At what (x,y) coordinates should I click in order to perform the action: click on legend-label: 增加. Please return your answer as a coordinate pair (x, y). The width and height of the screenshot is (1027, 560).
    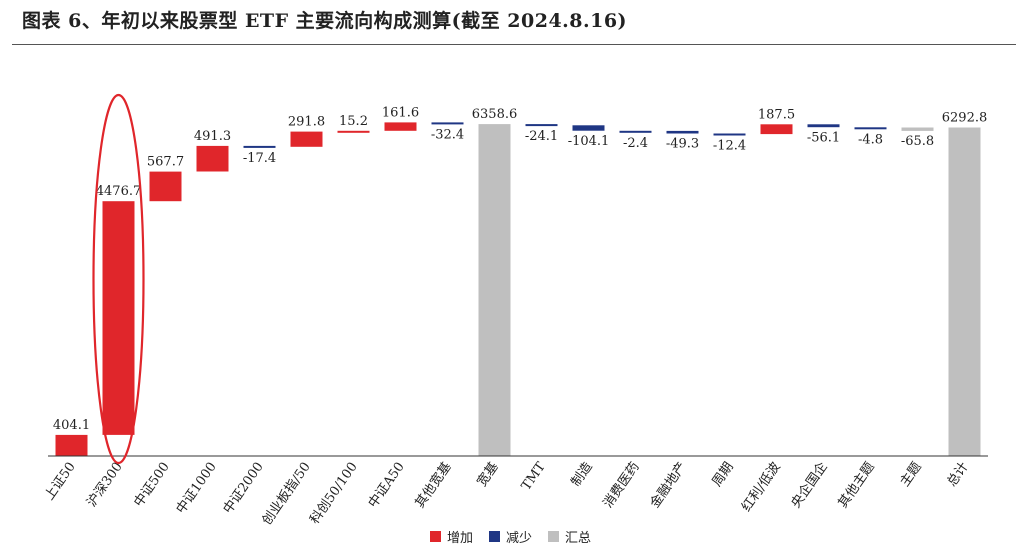
    Looking at the image, I should click on (460, 538).